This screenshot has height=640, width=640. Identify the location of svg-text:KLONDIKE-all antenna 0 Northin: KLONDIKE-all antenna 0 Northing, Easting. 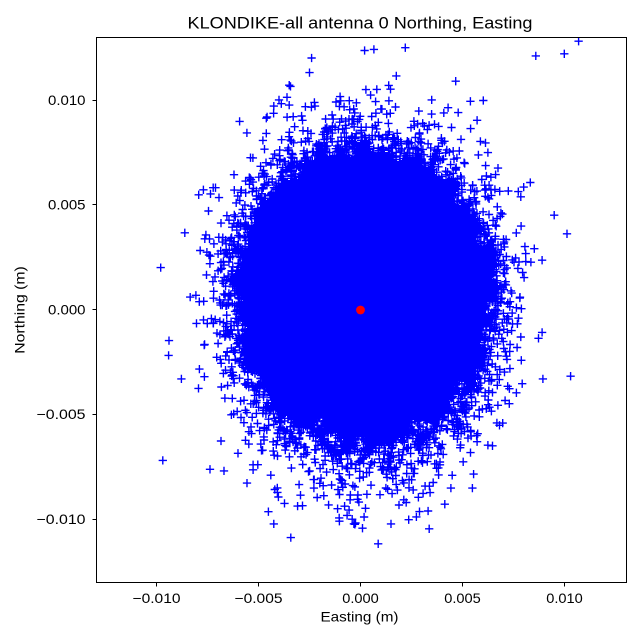
(360, 22).